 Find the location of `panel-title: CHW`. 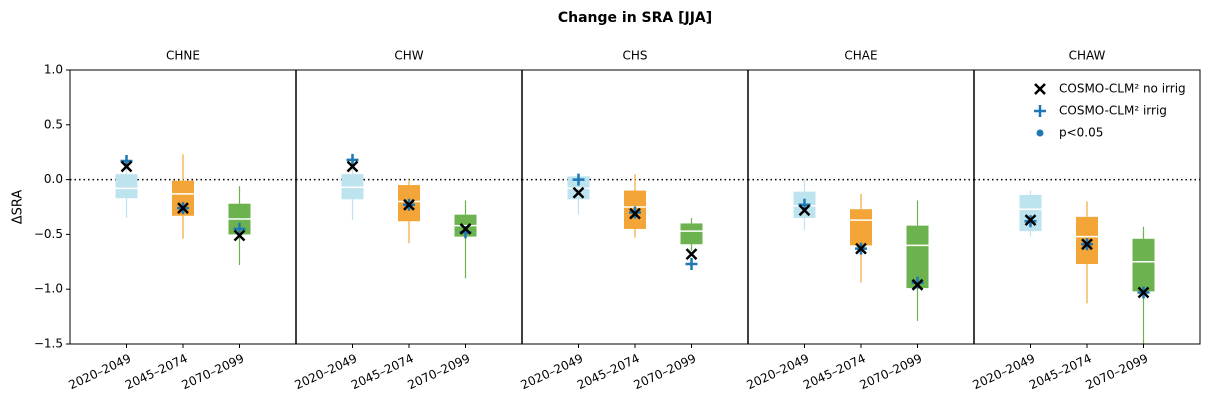

panel-title: CHW is located at coordinates (408, 56).